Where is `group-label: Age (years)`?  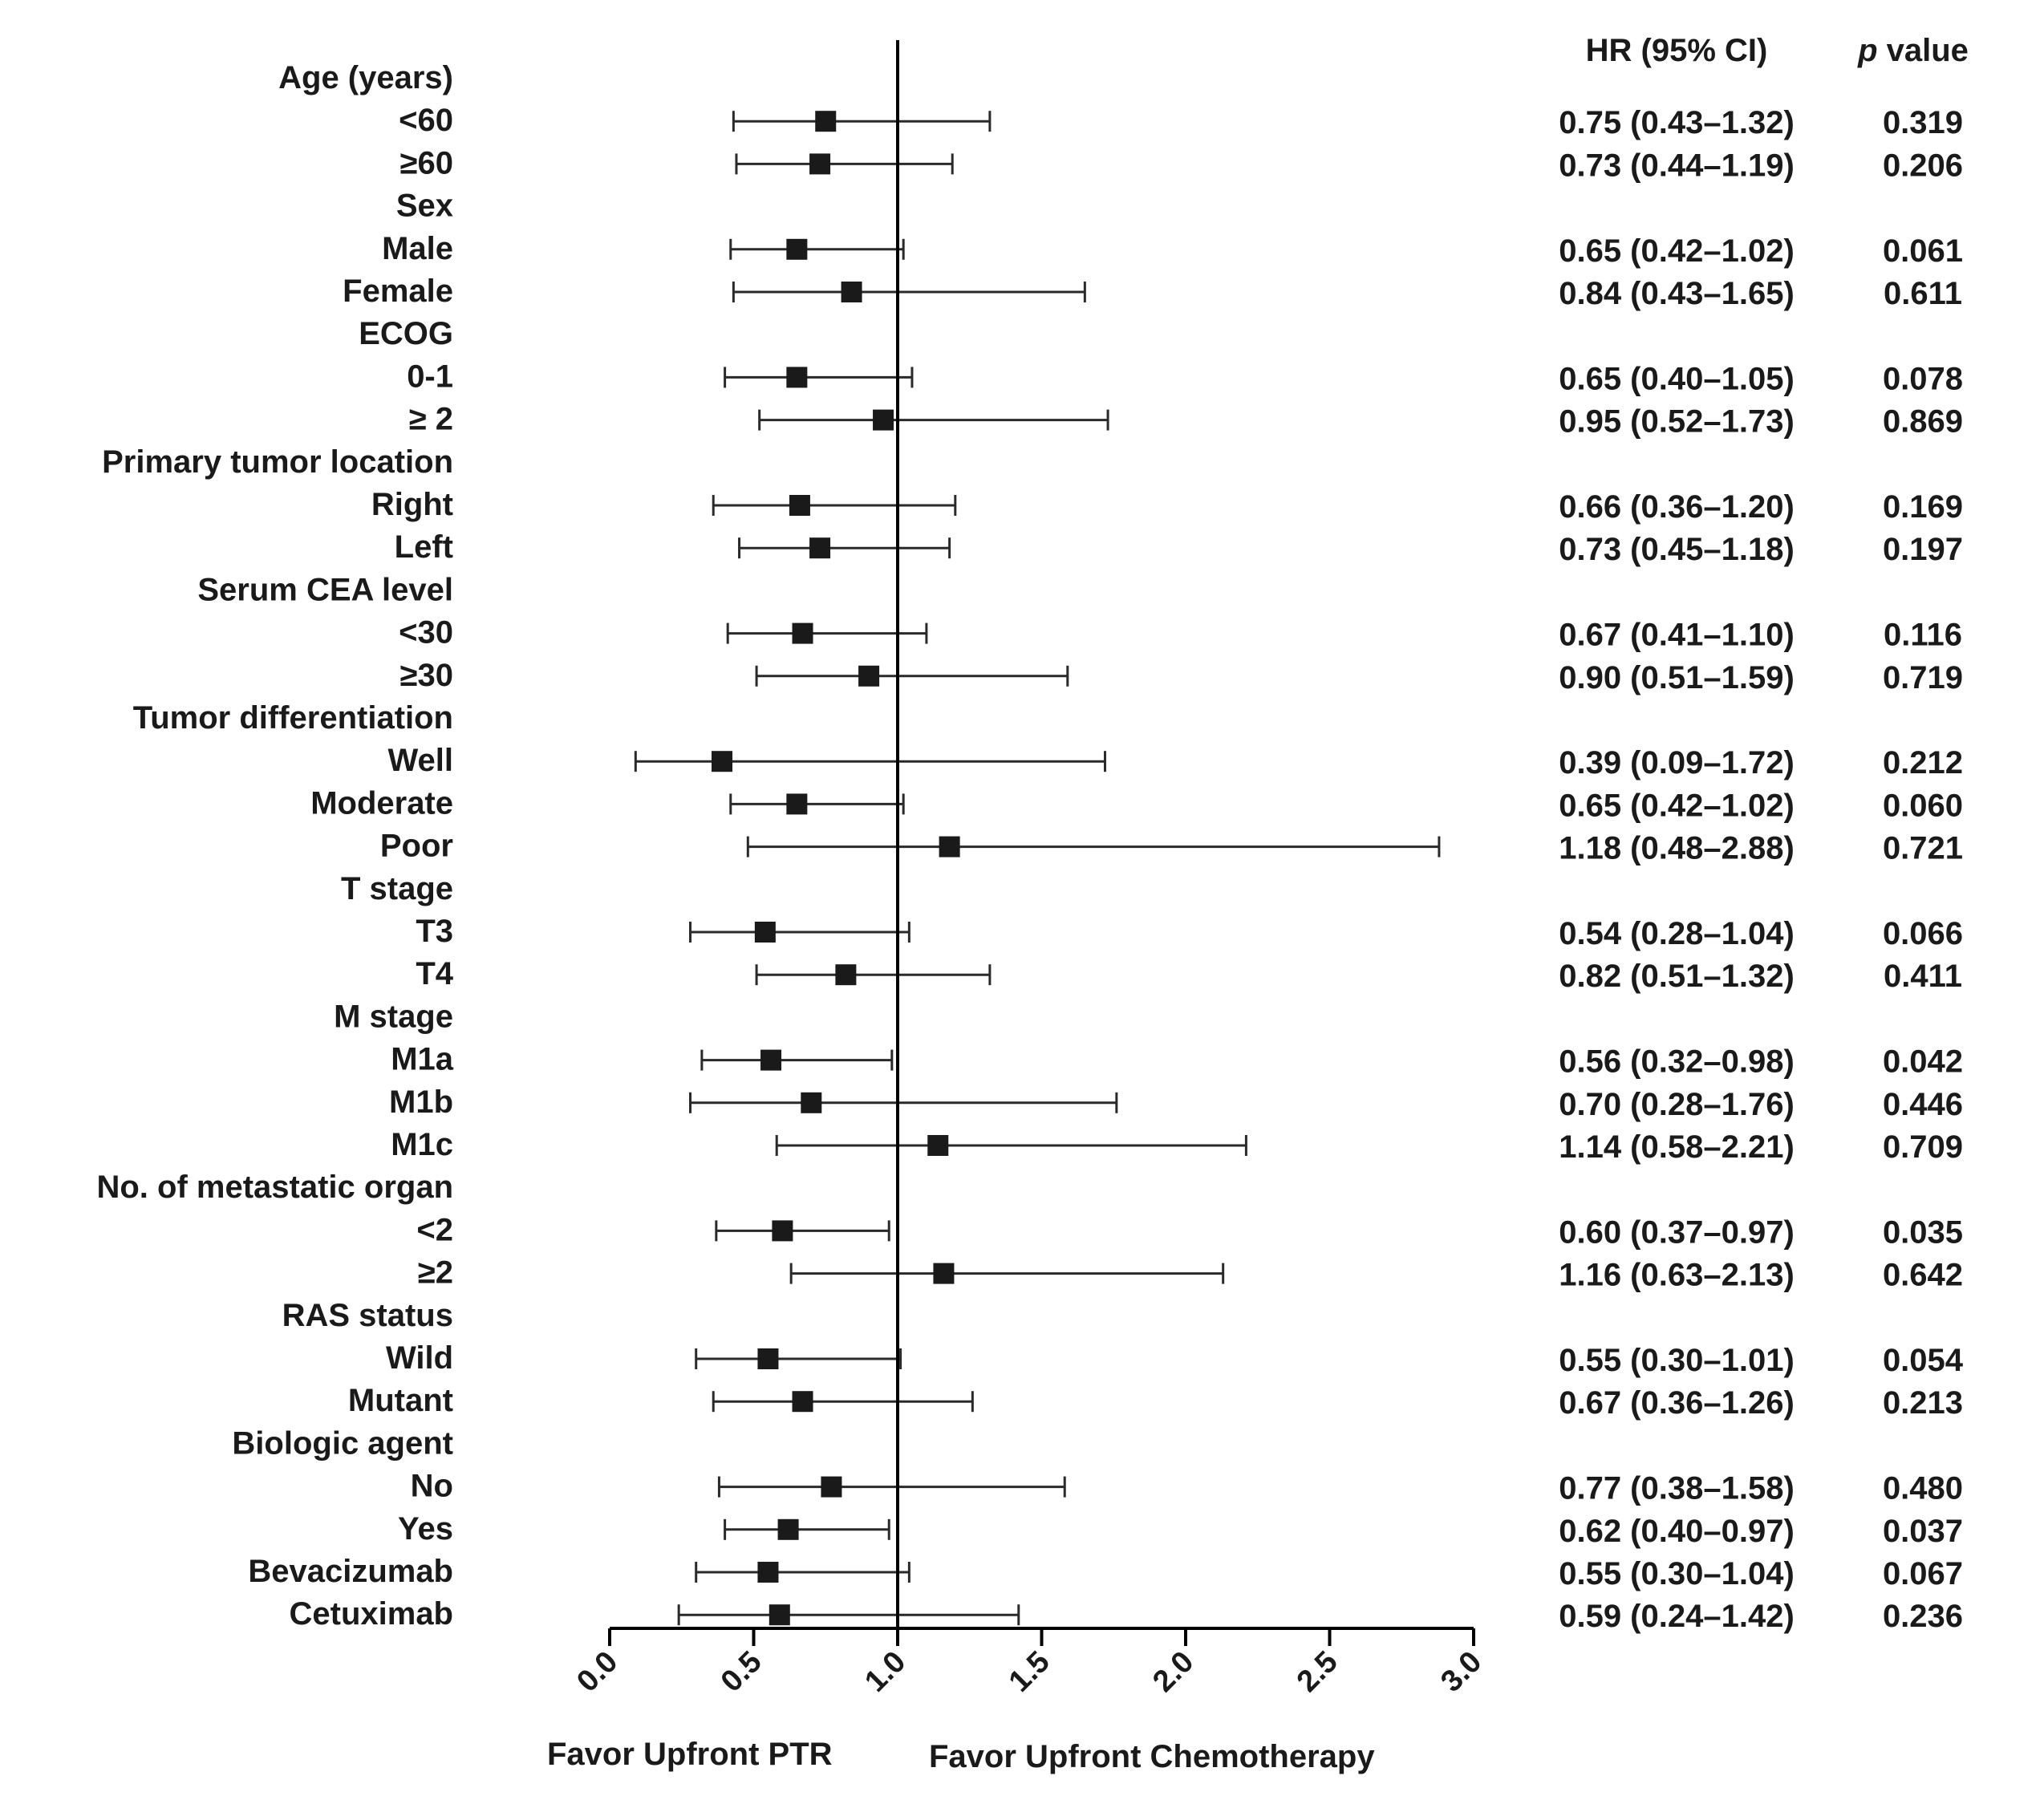
group-label: Age (years) is located at coordinates (366, 77).